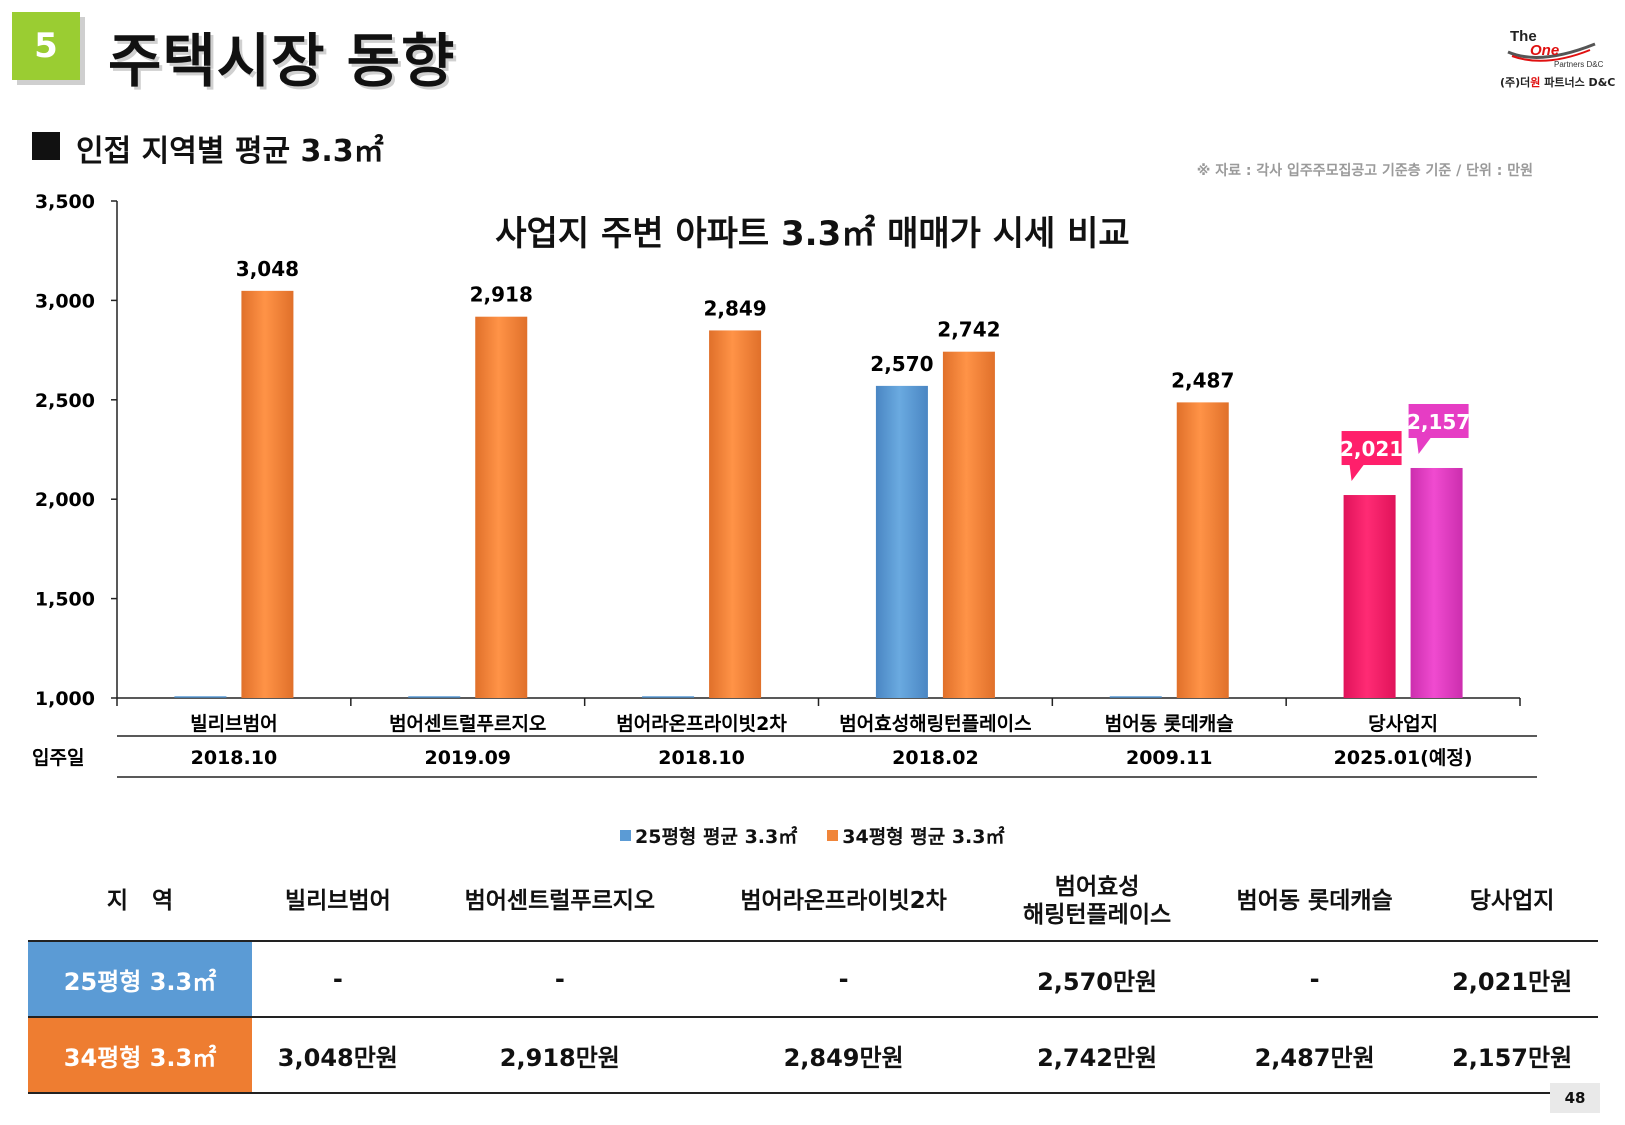 This screenshot has height=1125, width=1625. What do you see at coordinates (65, 401) in the screenshot?
I see `y-tick-label: 2,500` at bounding box center [65, 401].